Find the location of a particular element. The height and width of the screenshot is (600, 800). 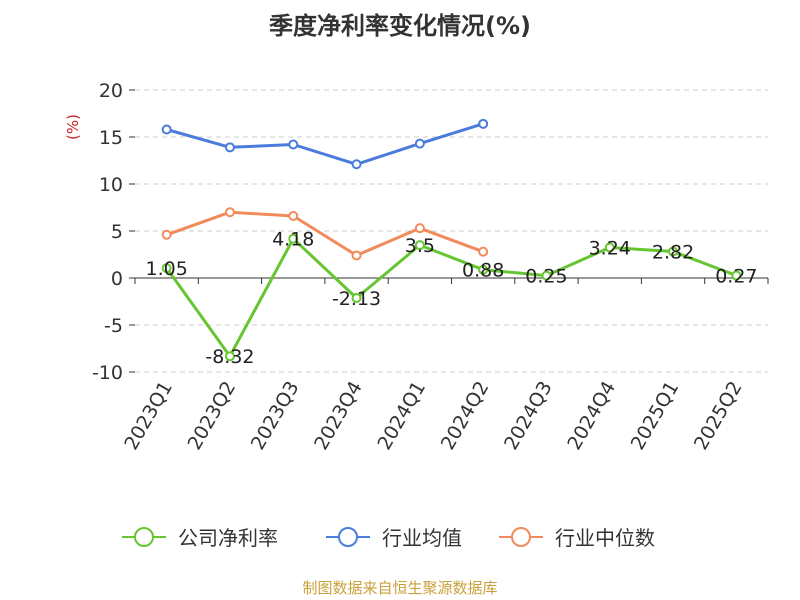

data-label: 1.05 is located at coordinates (166, 269).